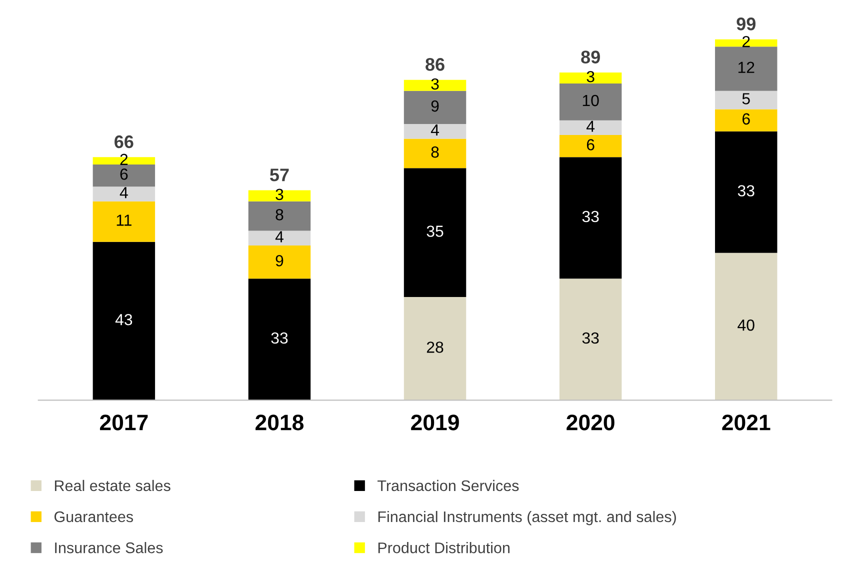  What do you see at coordinates (435, 64) in the screenshot?
I see `total-label: 86` at bounding box center [435, 64].